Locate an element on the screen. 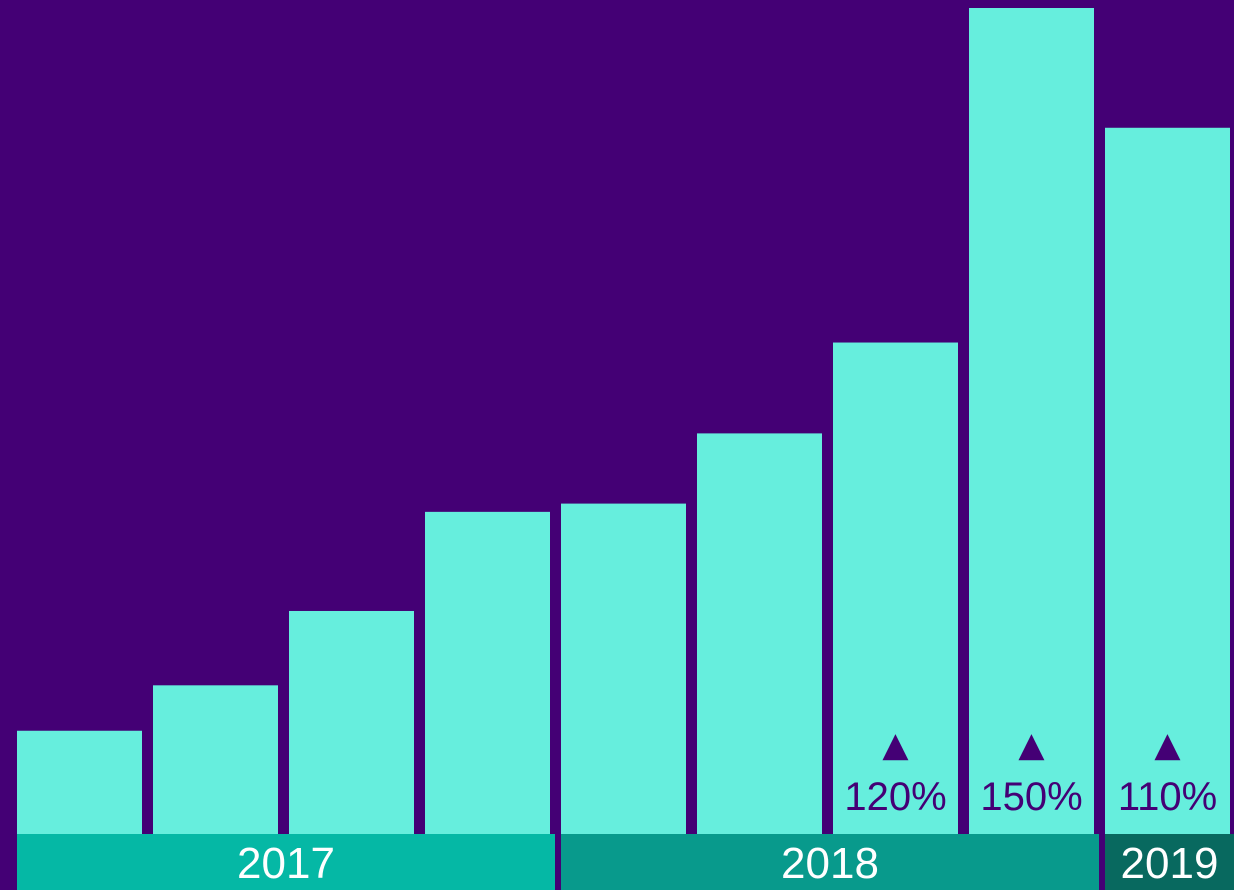 This screenshot has width=1234, height=890. growth-label: 150% is located at coordinates (1031, 797).